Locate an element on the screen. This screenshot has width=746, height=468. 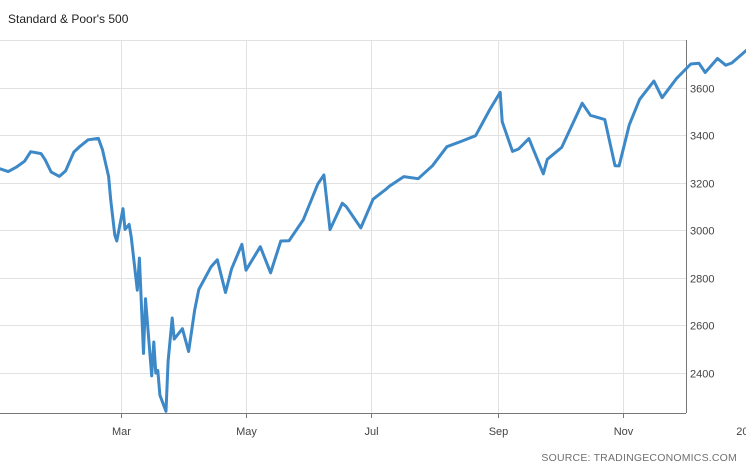
y-tick-label: 3200 is located at coordinates (702, 185).